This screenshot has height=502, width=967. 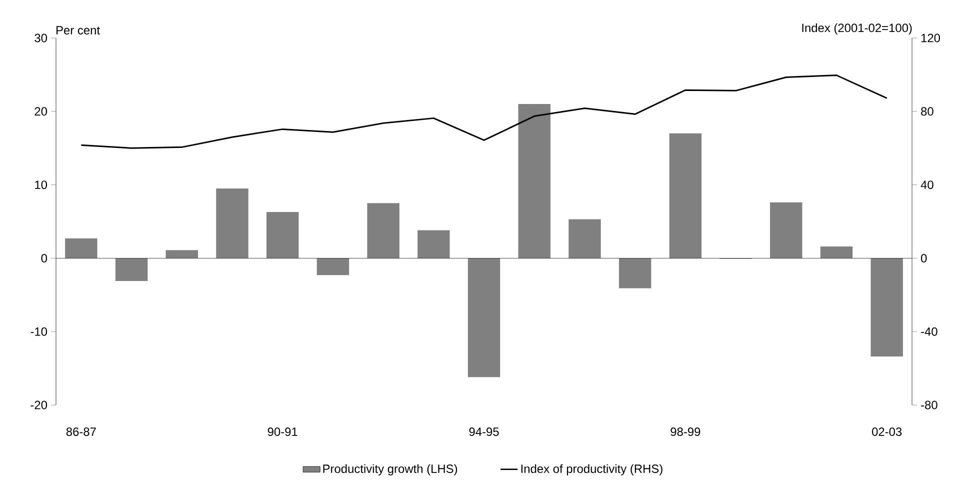 I want to click on y2-tick-label: 0, so click(x=924, y=258).